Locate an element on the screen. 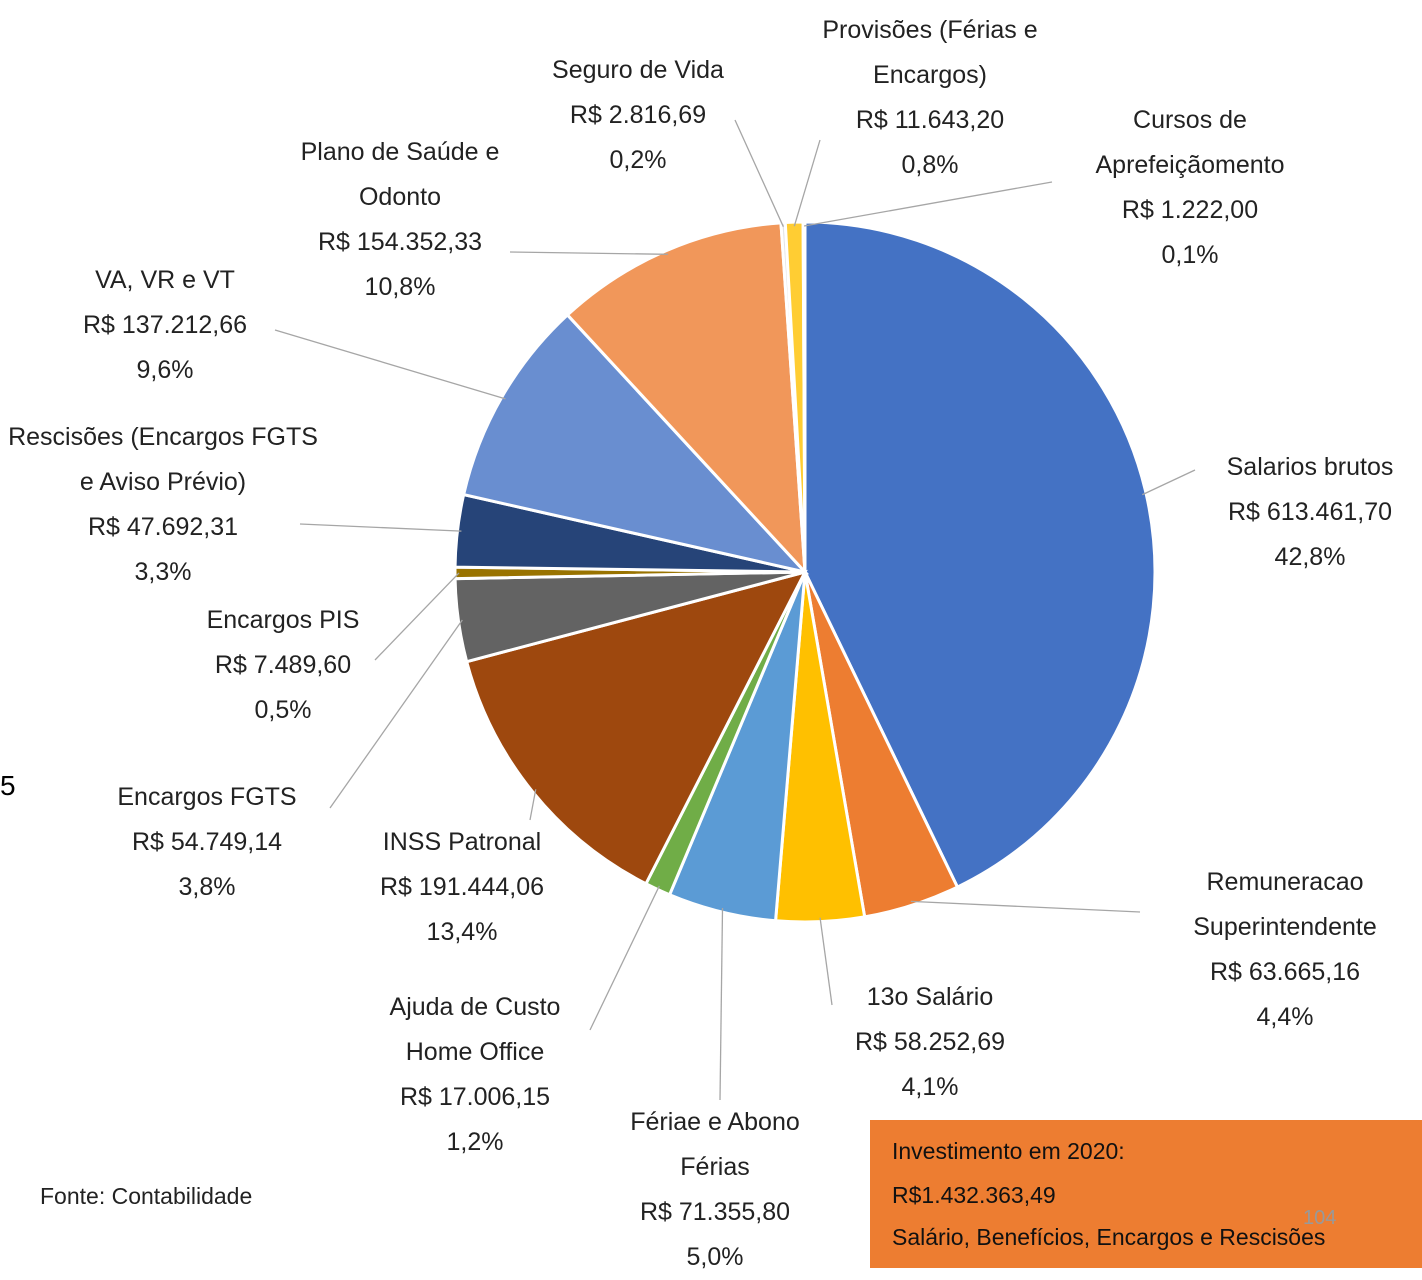  label-percent: 3,8% is located at coordinates (207, 887).